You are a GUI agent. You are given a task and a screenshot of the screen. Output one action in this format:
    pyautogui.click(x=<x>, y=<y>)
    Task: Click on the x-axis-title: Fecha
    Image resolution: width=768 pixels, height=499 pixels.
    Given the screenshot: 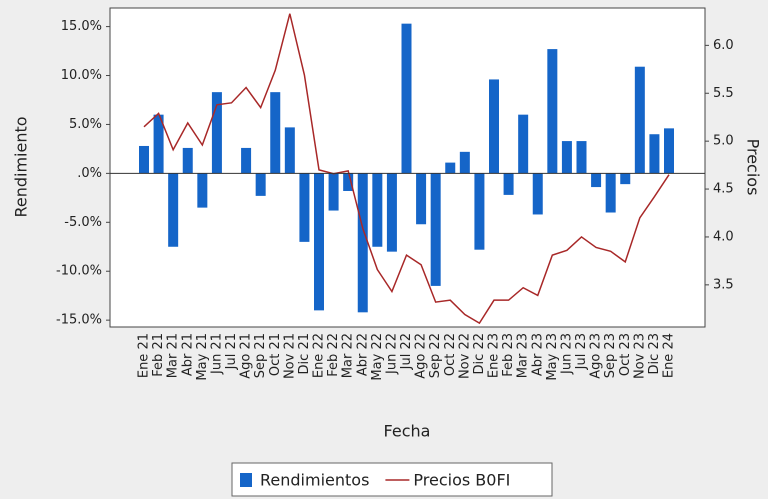 What is the action you would take?
    pyautogui.click(x=407, y=431)
    